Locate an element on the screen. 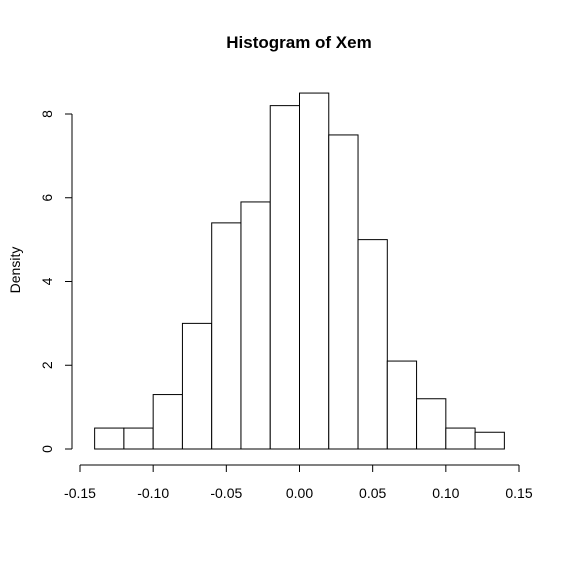 The image size is (562, 561). x-axis: -0.15 -0.10 -0.05 0.00 0.05 0.10 0.15 is located at coordinates (298, 482).